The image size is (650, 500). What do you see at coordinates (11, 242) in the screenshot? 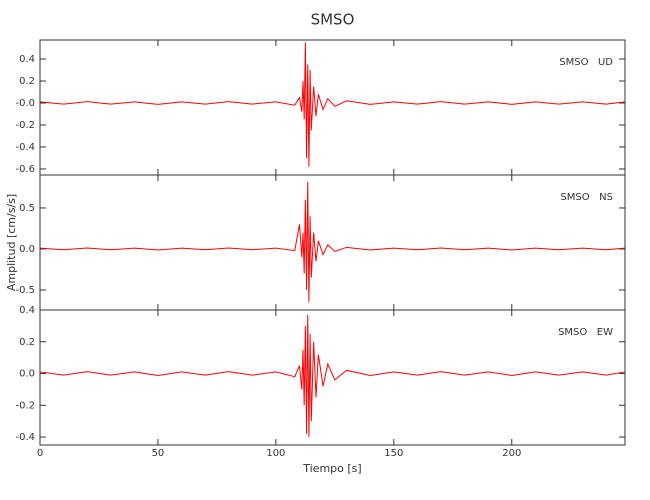
I see `y-axis-label: Amplitud [cm/s/s]` at bounding box center [11, 242].